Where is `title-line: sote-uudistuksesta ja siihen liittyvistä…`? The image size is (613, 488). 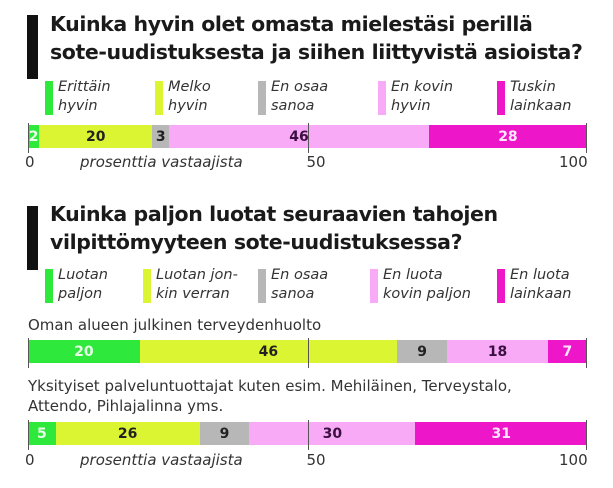 title-line: sote-uudistuksesta ja siihen liittyvistä… is located at coordinates (316, 52).